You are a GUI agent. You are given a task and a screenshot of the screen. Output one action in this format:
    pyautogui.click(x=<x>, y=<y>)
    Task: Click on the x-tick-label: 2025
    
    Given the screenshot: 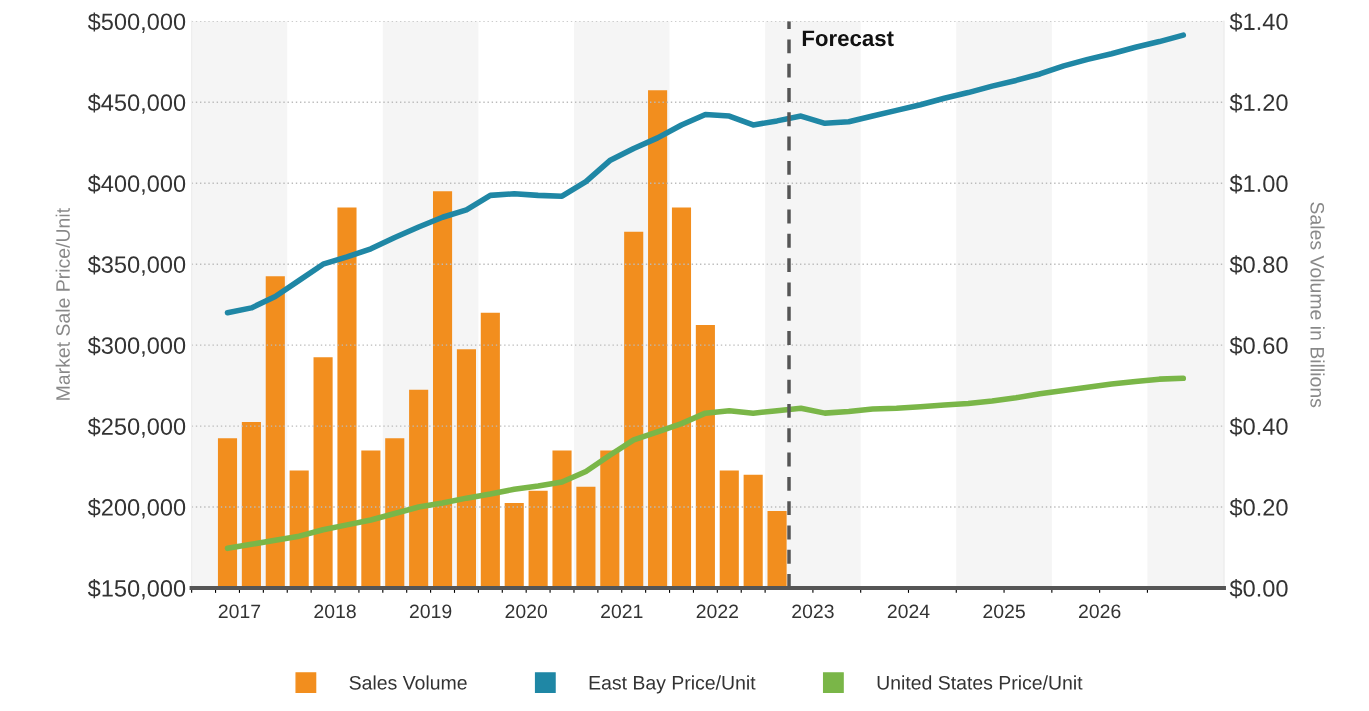 What is the action you would take?
    pyautogui.click(x=1004, y=611)
    